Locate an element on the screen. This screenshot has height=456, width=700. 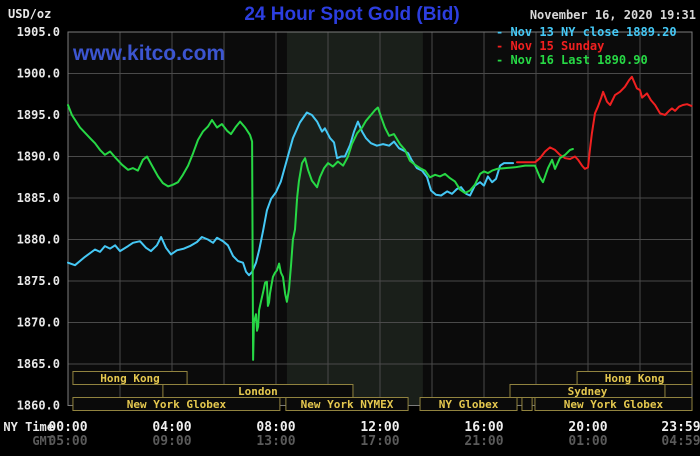
x-tick-ny-label: 23:59 is located at coordinates (680, 427).